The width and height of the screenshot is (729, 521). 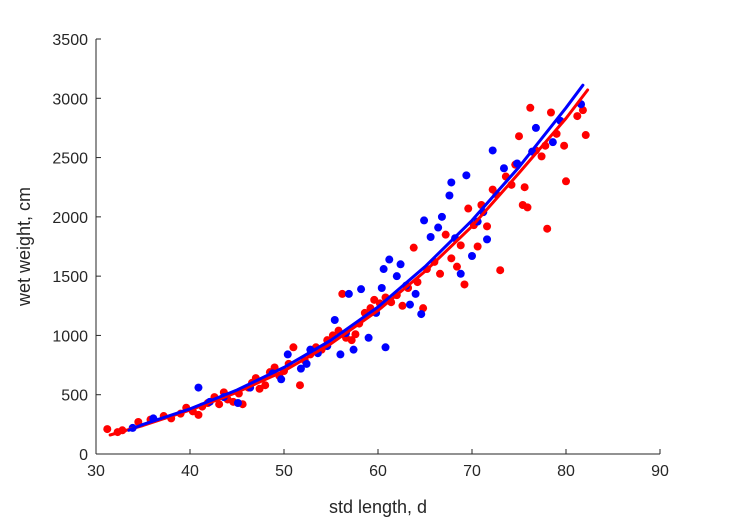 What do you see at coordinates (660, 471) in the screenshot?
I see `x-tick-label: 90` at bounding box center [660, 471].